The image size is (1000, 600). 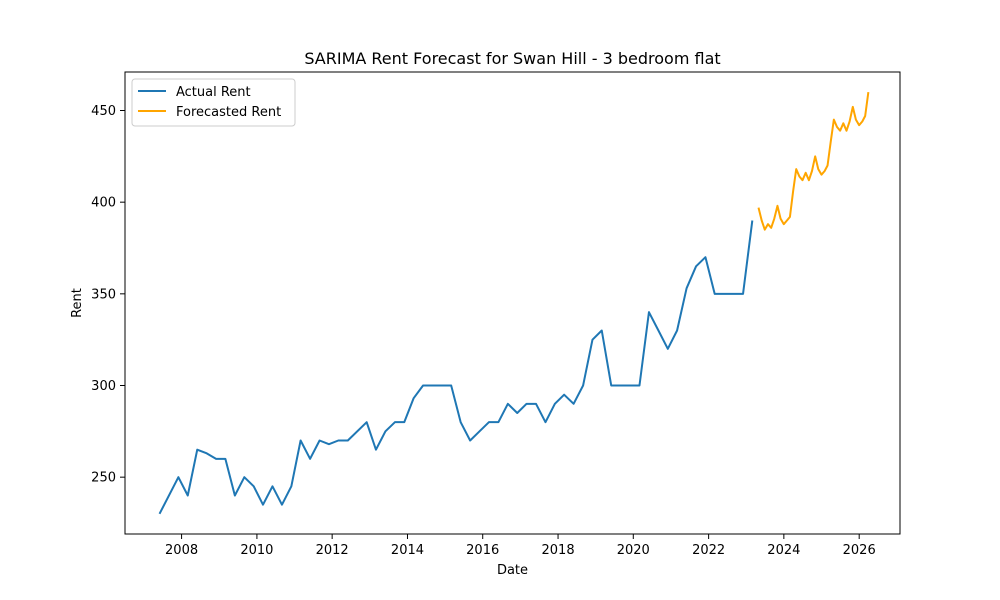 What do you see at coordinates (213, 92) in the screenshot?
I see `legend-label-actual-rent: Actual Rent` at bounding box center [213, 92].